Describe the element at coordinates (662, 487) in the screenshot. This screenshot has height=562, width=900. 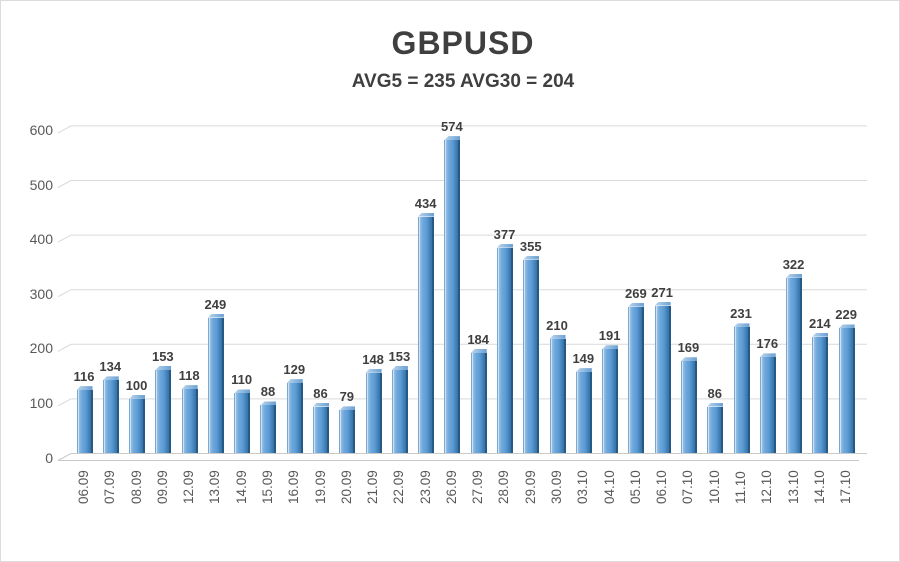
I see `x-axis-label: 06.10` at that location.